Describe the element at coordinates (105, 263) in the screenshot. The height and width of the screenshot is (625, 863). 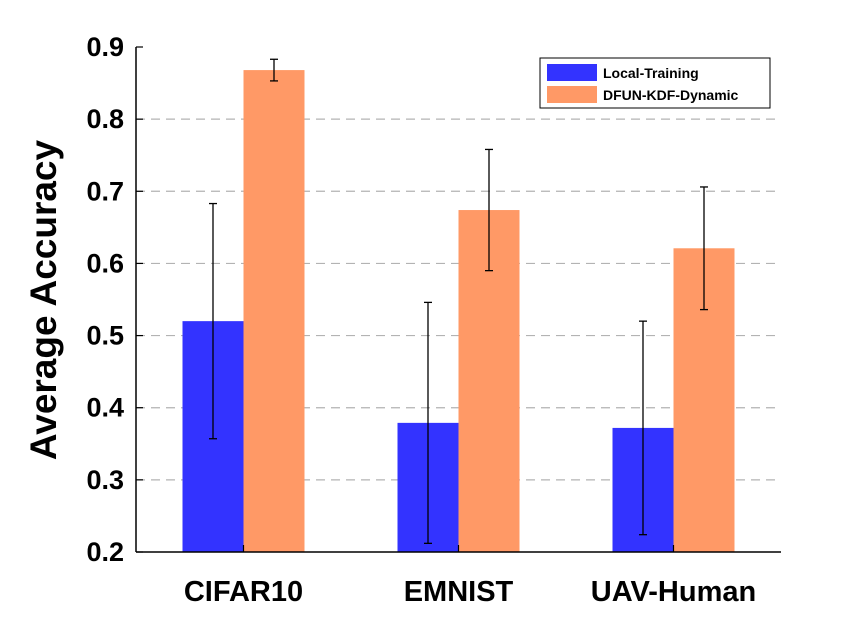
I see `y-tick-label: 0.6` at that location.